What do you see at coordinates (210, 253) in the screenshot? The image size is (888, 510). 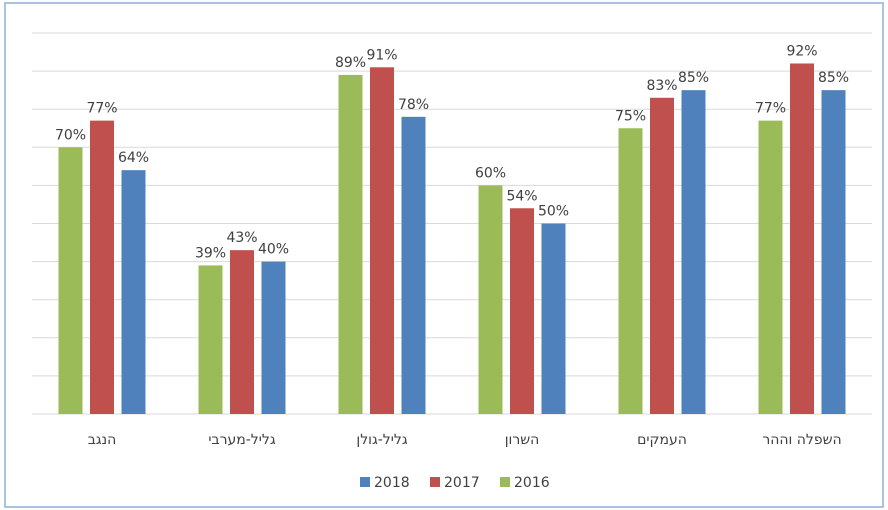 I see `data-label: 39%` at bounding box center [210, 253].